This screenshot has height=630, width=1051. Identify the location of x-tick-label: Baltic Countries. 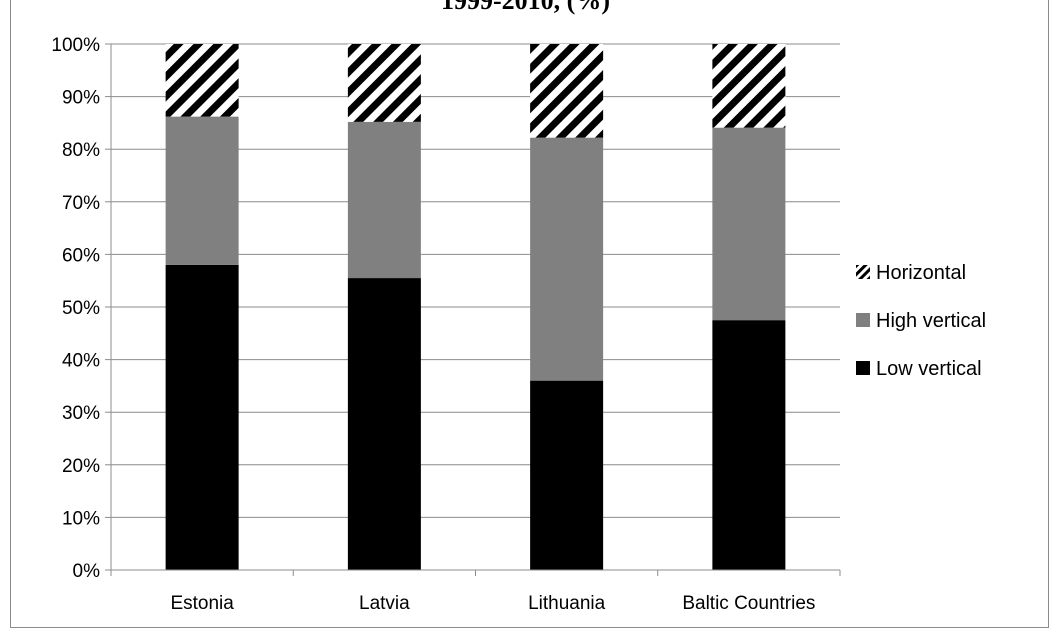
(748, 603).